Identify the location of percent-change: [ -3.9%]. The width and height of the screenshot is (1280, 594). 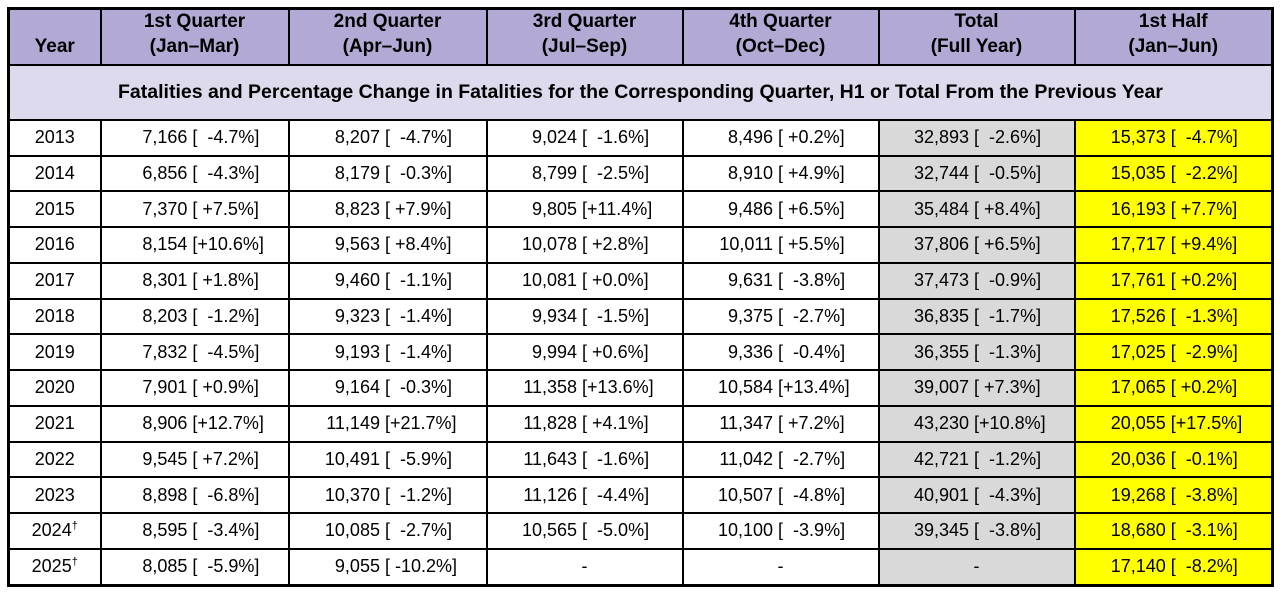
(812, 530).